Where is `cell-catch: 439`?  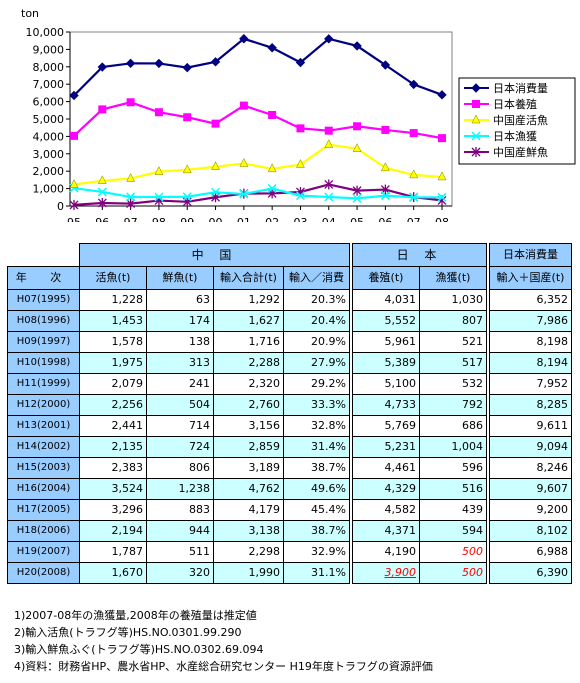
cell-catch: 439 is located at coordinates (453, 510).